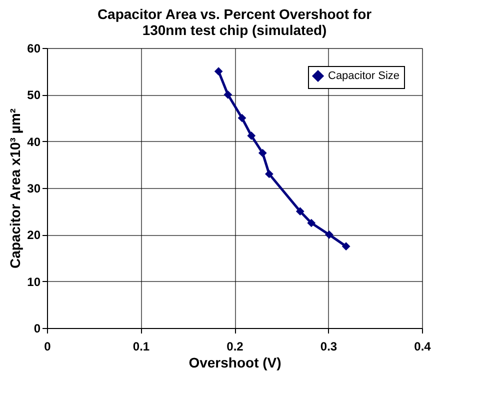 This screenshot has height=413, width=485. I want to click on y-tick-label: 10, so click(34, 281).